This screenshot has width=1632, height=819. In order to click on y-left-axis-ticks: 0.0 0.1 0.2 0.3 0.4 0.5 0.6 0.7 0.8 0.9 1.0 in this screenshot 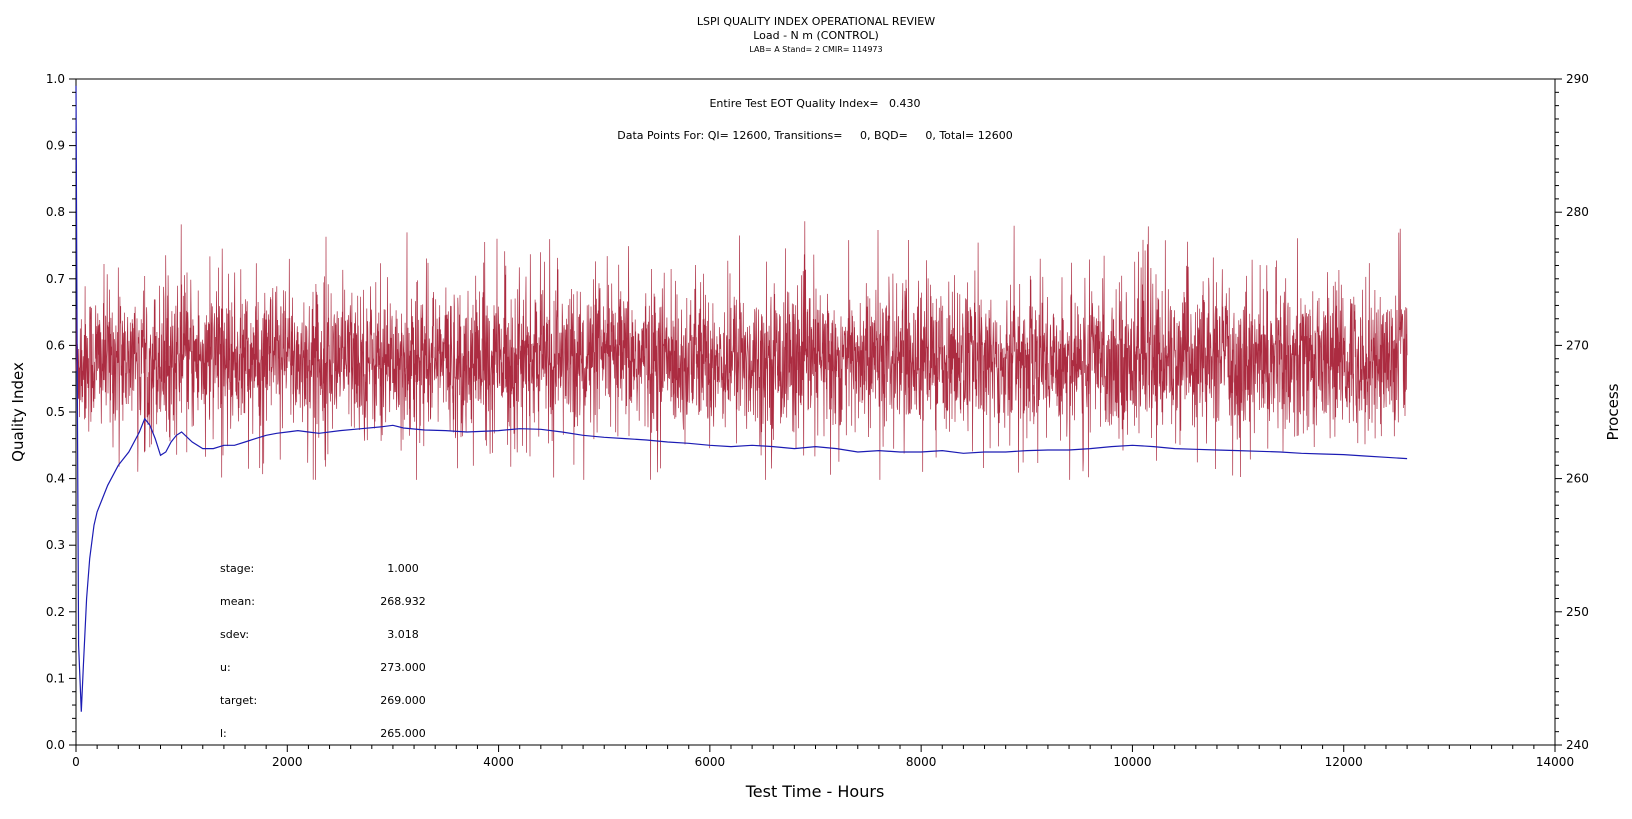, I will do `click(61, 412)`.